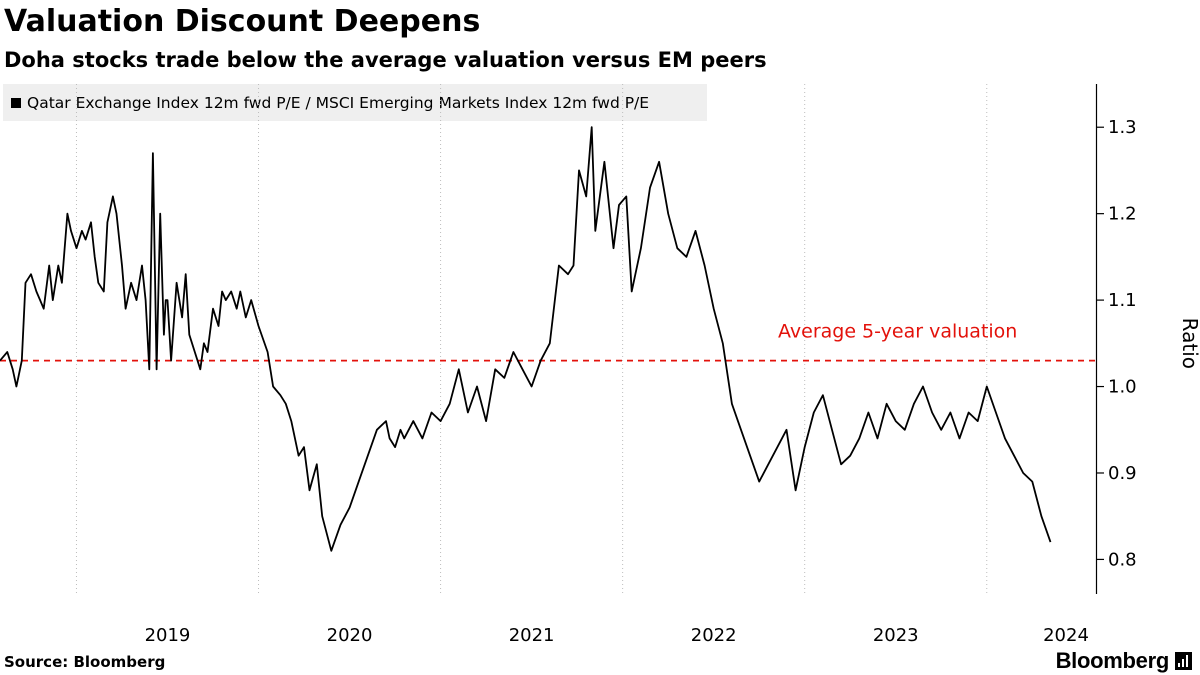 Image resolution: width=1200 pixels, height=675 pixels. Describe the element at coordinates (1122, 300) in the screenshot. I see `y-tick-label: 1.1` at that location.